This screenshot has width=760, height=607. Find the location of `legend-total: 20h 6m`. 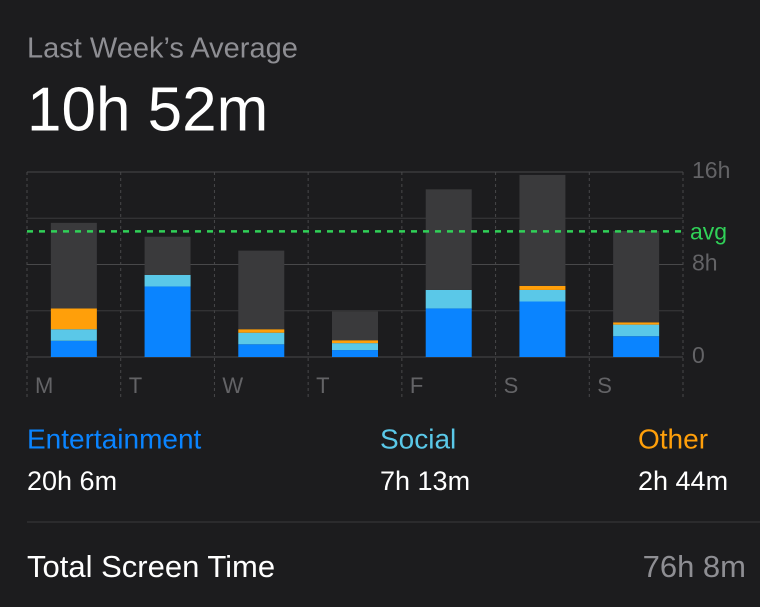

legend-total: 20h 6m is located at coordinates (72, 481).